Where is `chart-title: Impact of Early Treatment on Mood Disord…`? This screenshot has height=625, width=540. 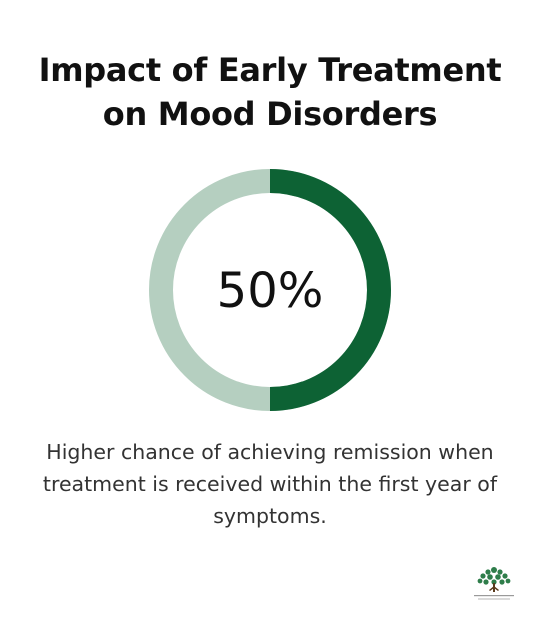
chart-title: Impact of Early Treatment on Mood Disord… is located at coordinates (270, 92).